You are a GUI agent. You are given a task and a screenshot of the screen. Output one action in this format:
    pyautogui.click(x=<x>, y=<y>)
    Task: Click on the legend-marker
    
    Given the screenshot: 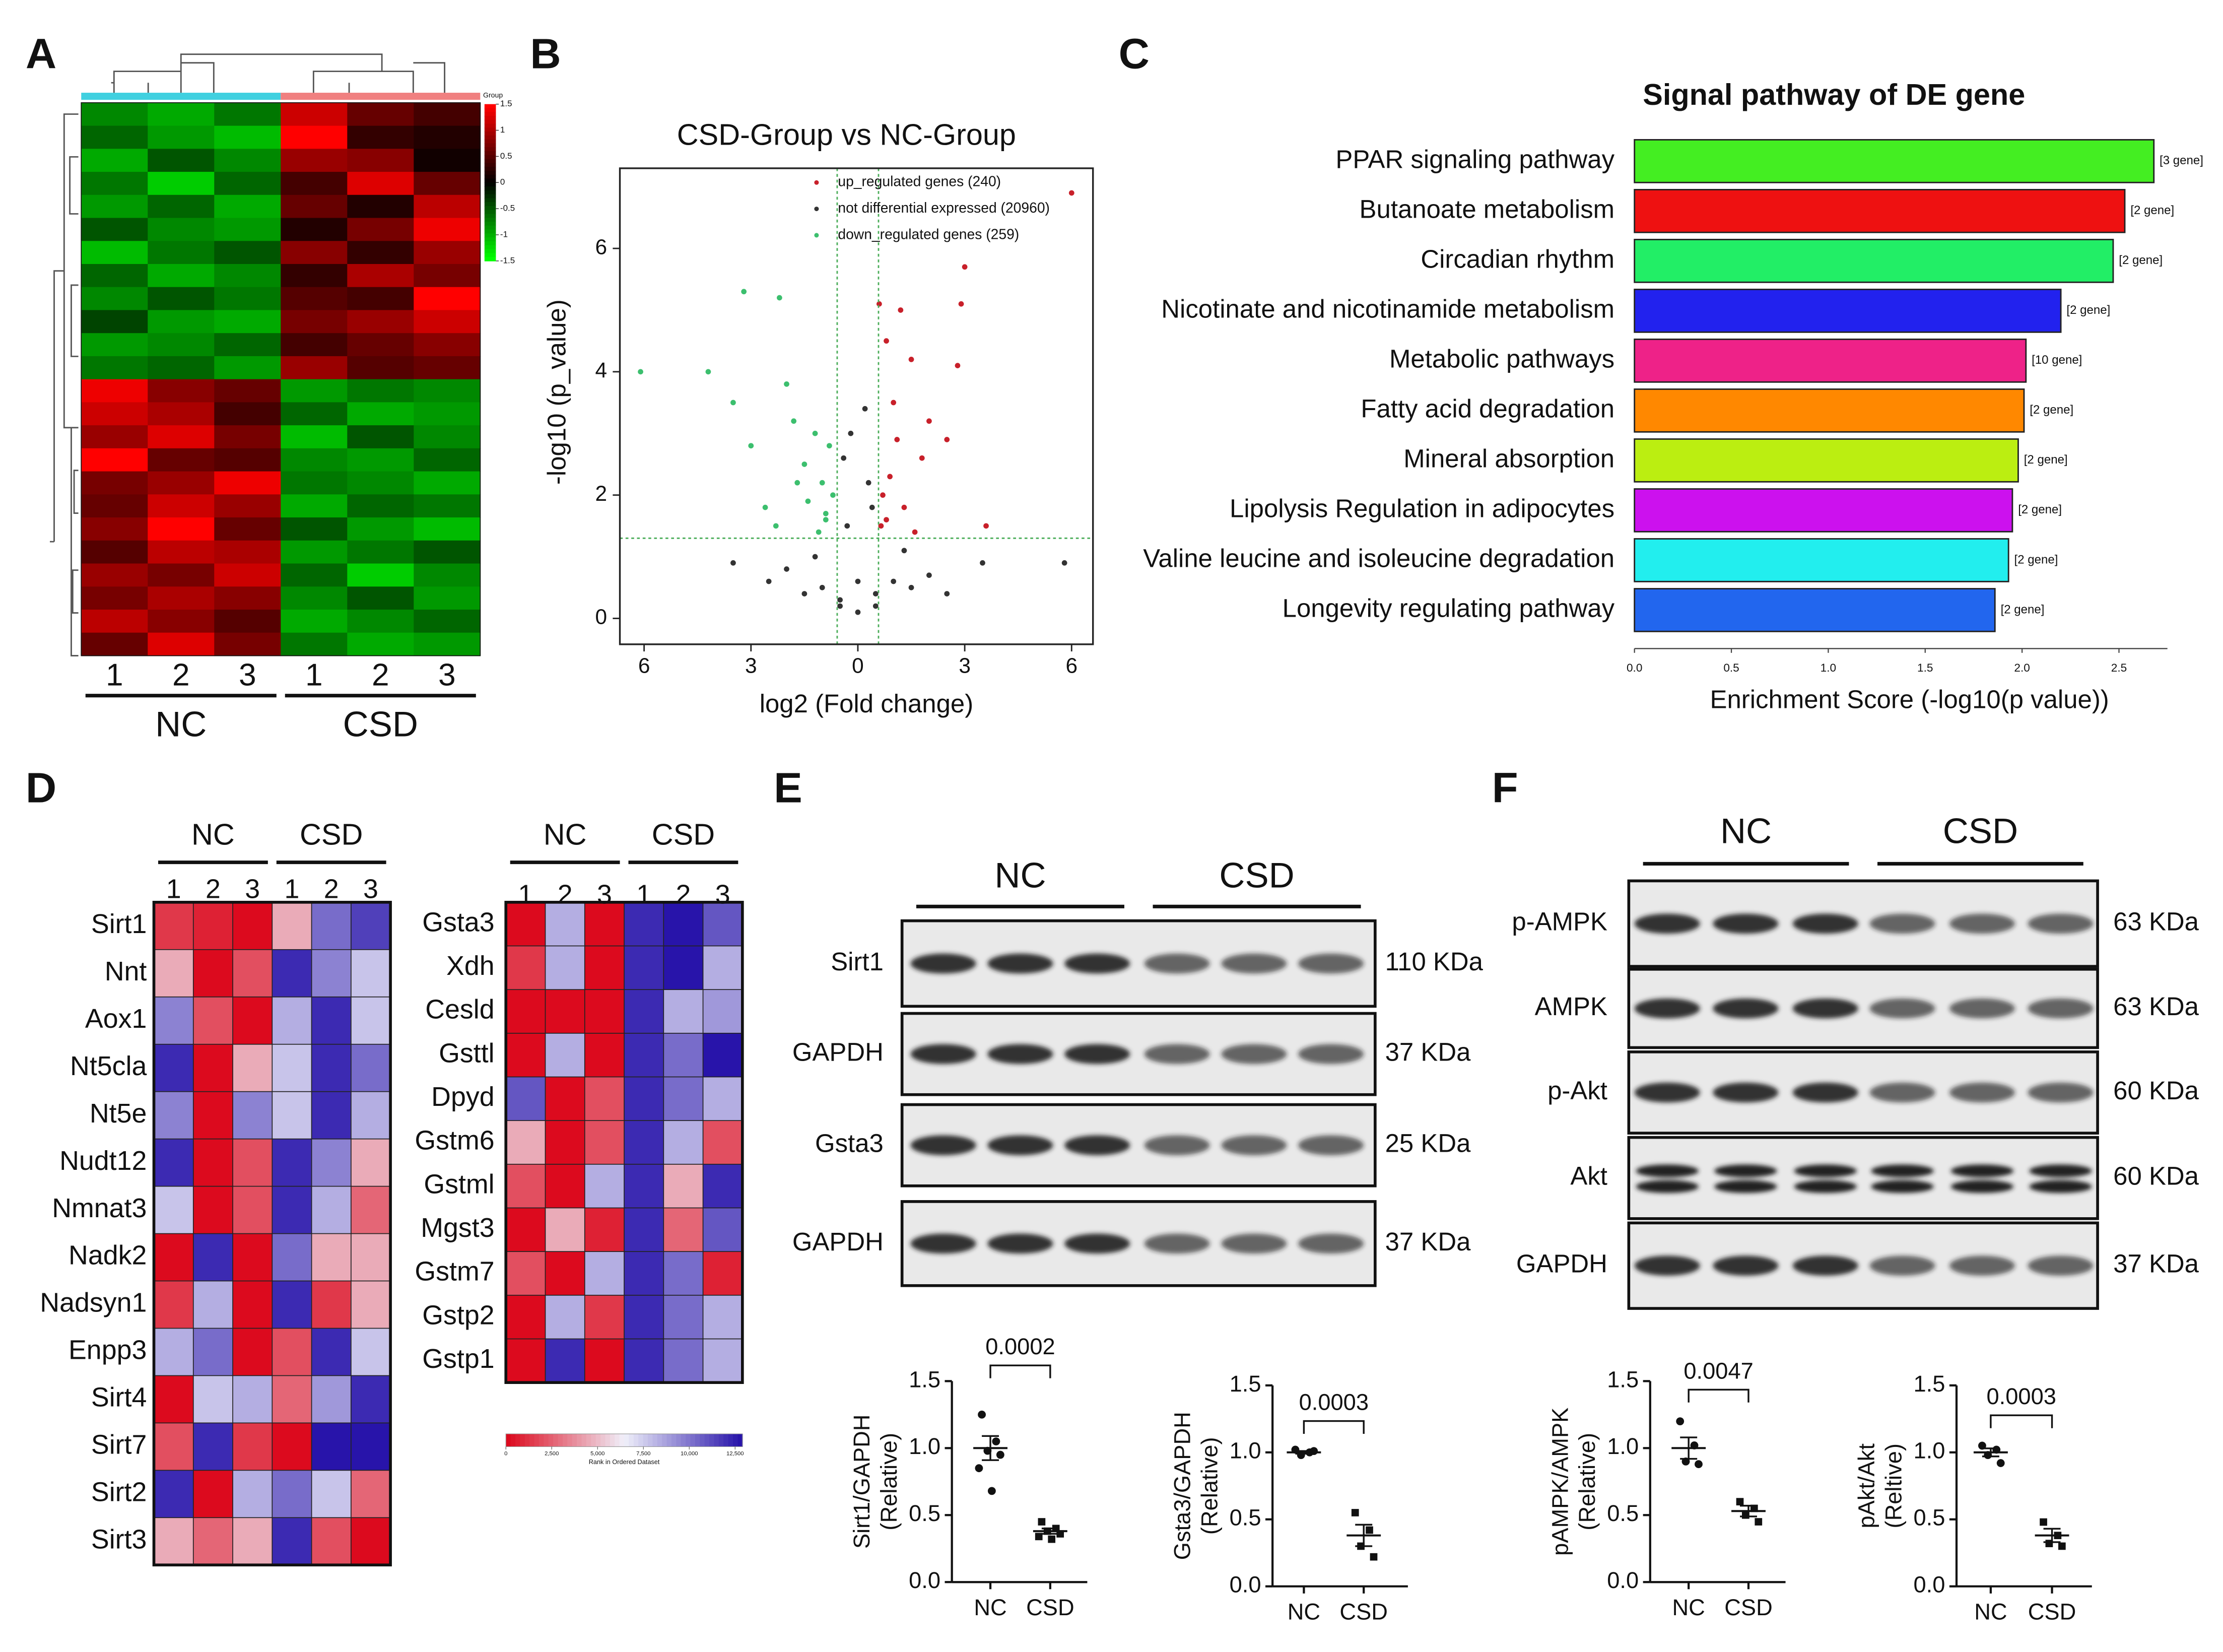 What is the action you would take?
    pyautogui.click(x=816, y=236)
    